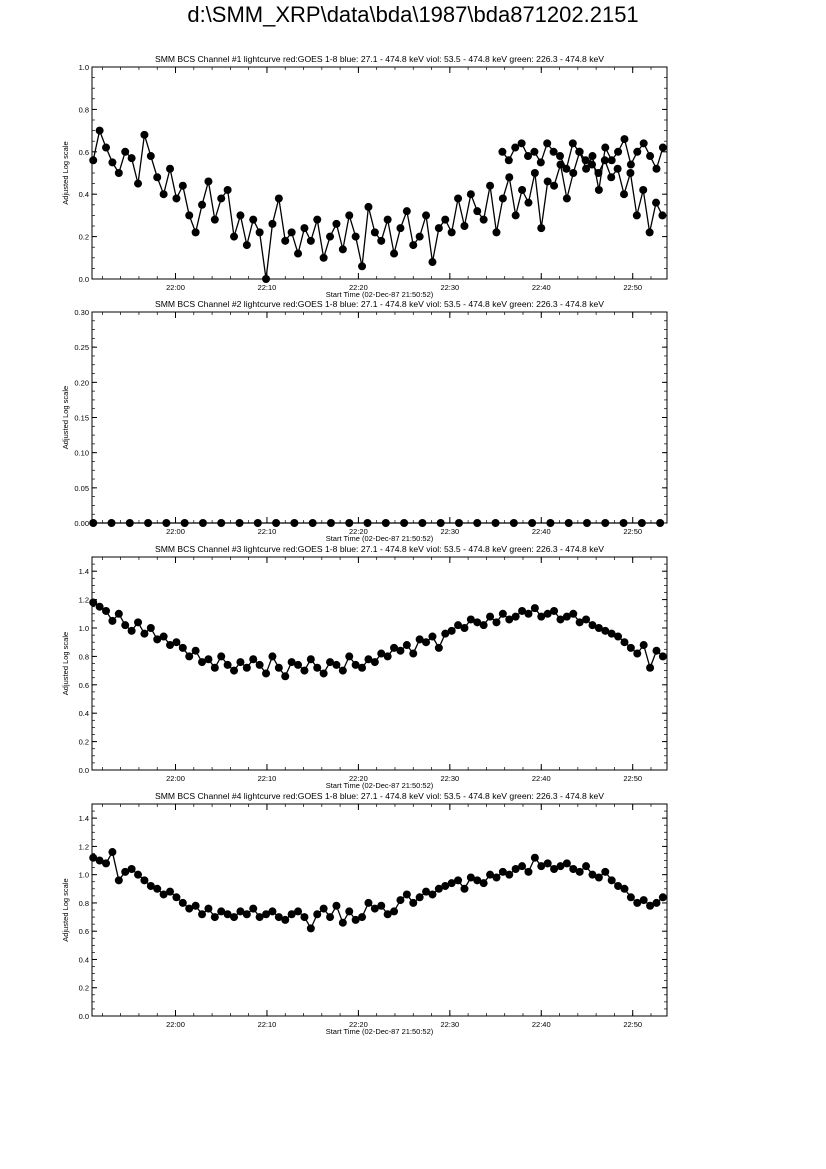 The image size is (826, 1169). Describe the element at coordinates (379, 663) in the screenshot. I see `chart-3-frame` at that location.